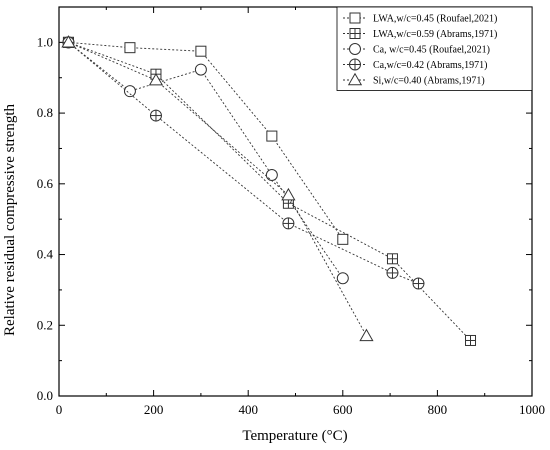 This screenshot has width=550, height=450. I want to click on x-tick-label: 600, so click(343, 409).